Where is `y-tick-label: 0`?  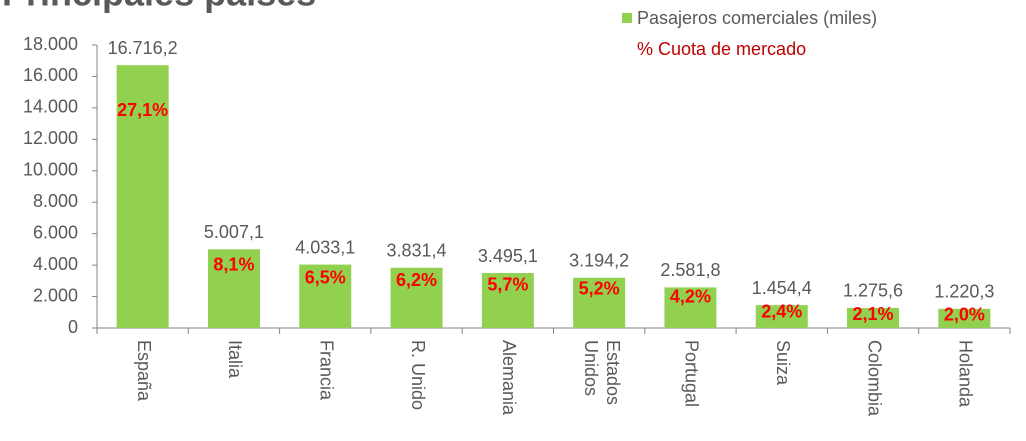
y-tick-label: 0 is located at coordinates (73, 327).